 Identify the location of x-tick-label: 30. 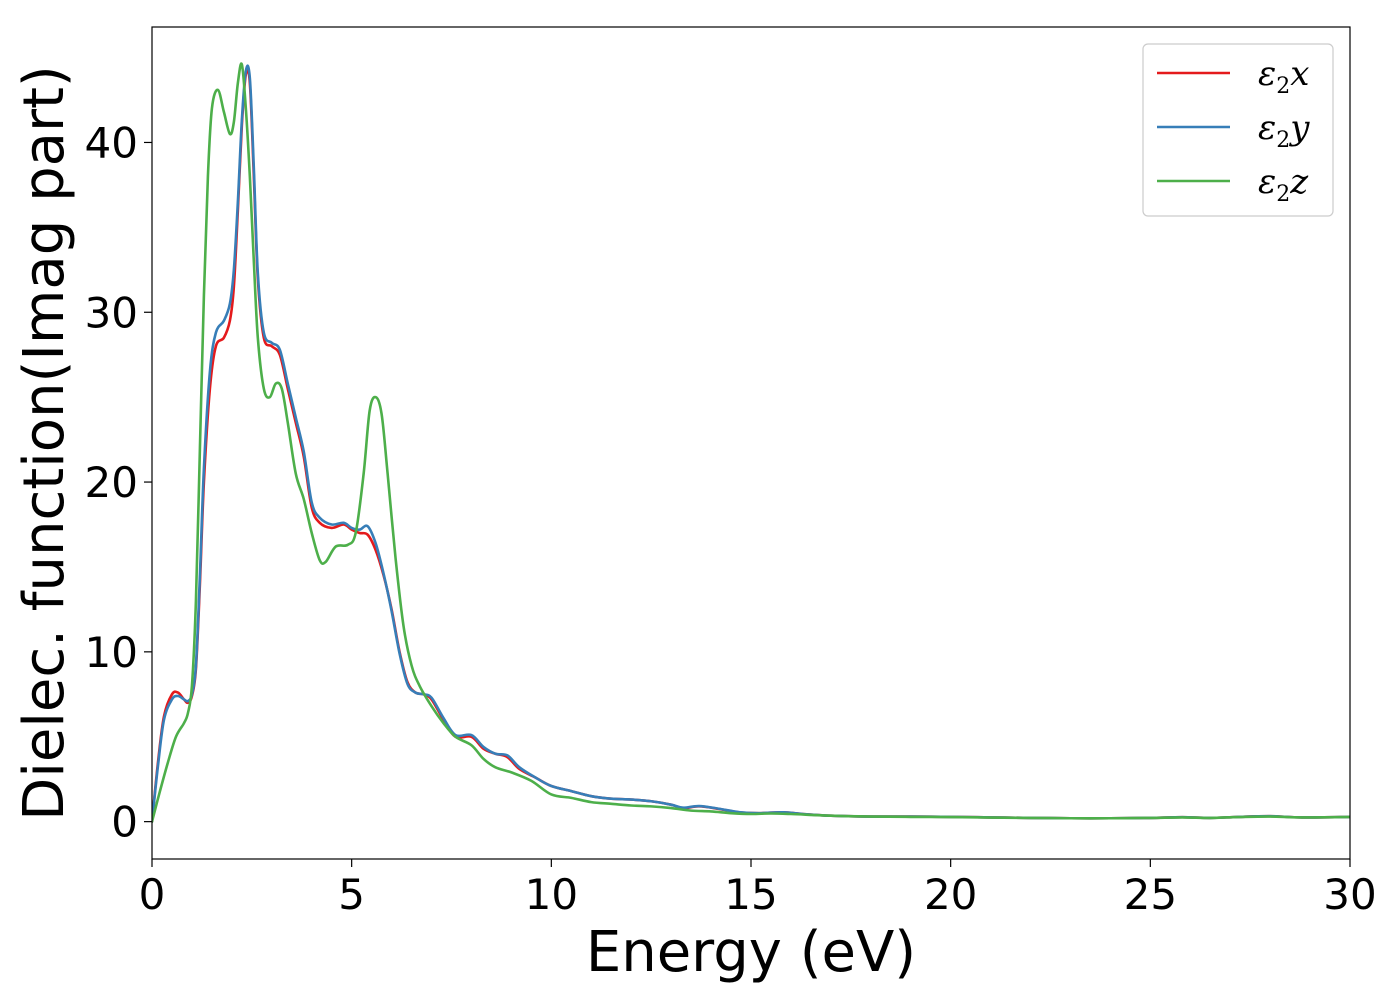
(1349, 894).